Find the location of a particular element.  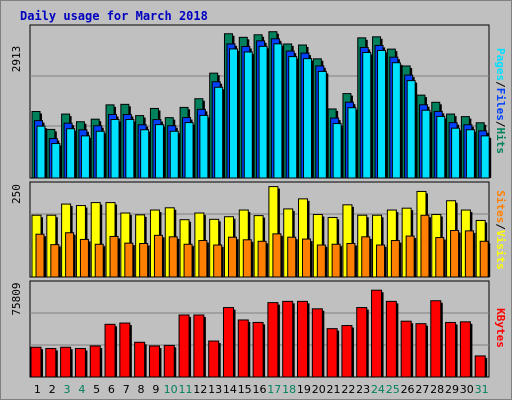

bar-sites-19-face is located at coordinates (307, 258).